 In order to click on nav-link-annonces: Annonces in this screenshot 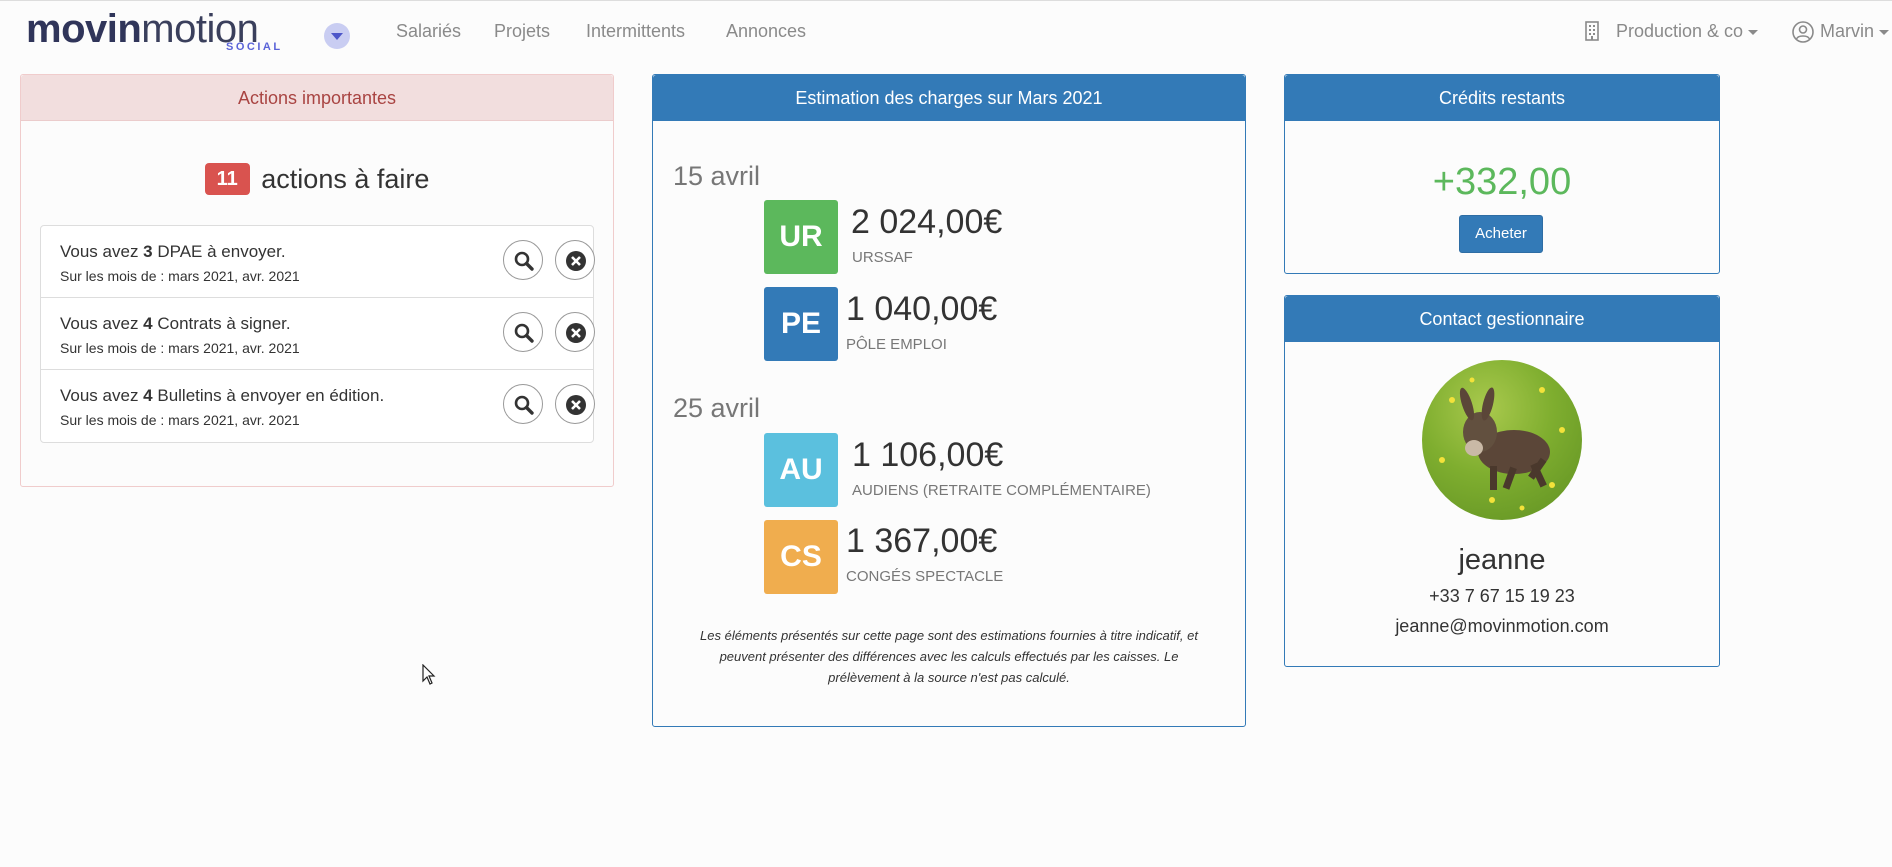, I will do `click(766, 31)`.